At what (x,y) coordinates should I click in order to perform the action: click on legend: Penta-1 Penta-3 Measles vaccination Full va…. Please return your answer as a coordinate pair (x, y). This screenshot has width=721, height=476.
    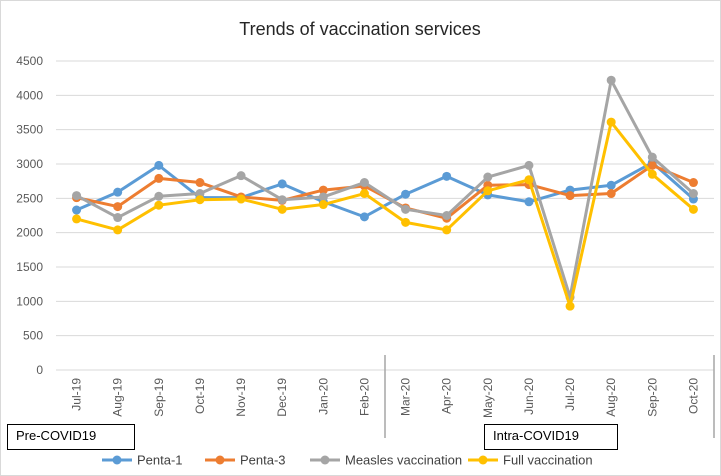
    Looking at the image, I should click on (347, 460).